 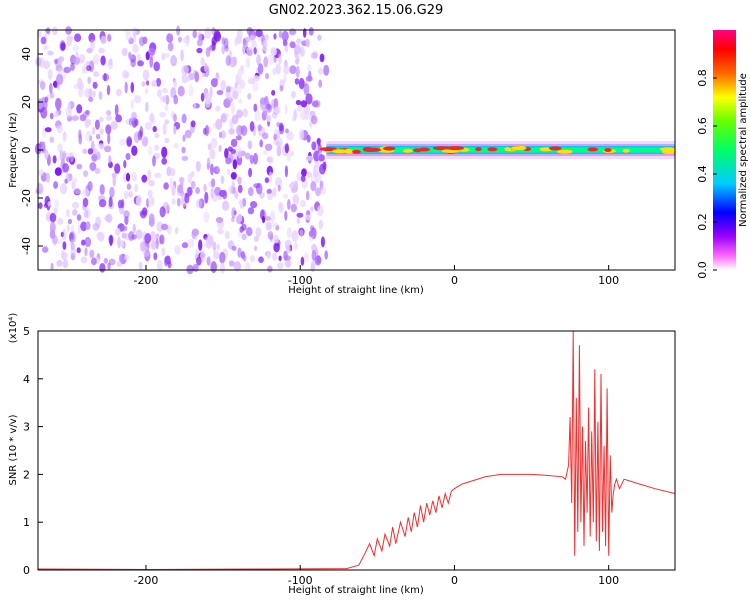 I want to click on y-tick-label: 20, so click(x=26, y=102).